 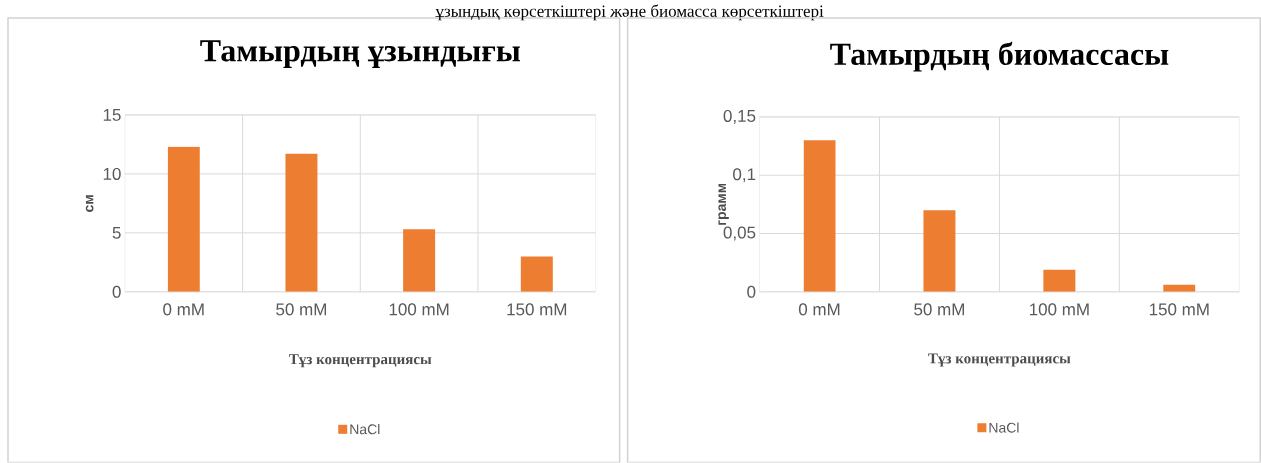 What do you see at coordinates (112, 174) in the screenshot?
I see `y-tick-label: 10` at bounding box center [112, 174].